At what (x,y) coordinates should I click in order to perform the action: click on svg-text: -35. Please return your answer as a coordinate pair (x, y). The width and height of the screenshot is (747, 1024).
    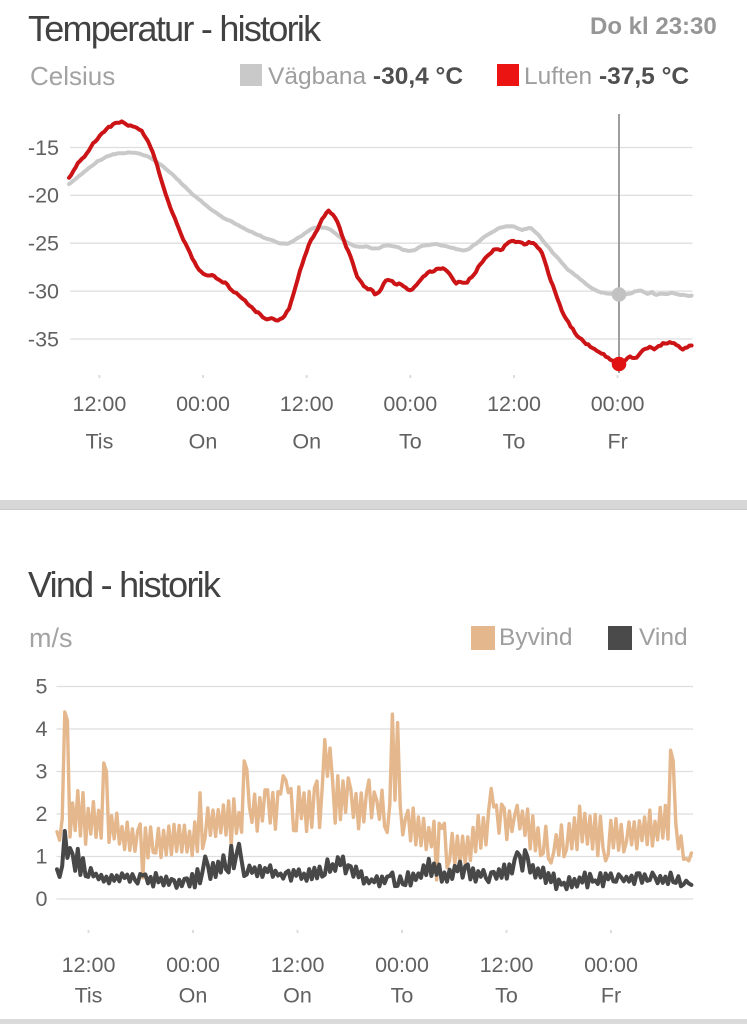
    Looking at the image, I should click on (43, 339).